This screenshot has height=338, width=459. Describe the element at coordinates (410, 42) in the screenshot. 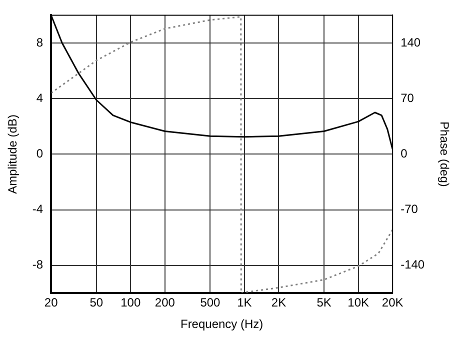

I see `y2-tick-label: 140` at that location.